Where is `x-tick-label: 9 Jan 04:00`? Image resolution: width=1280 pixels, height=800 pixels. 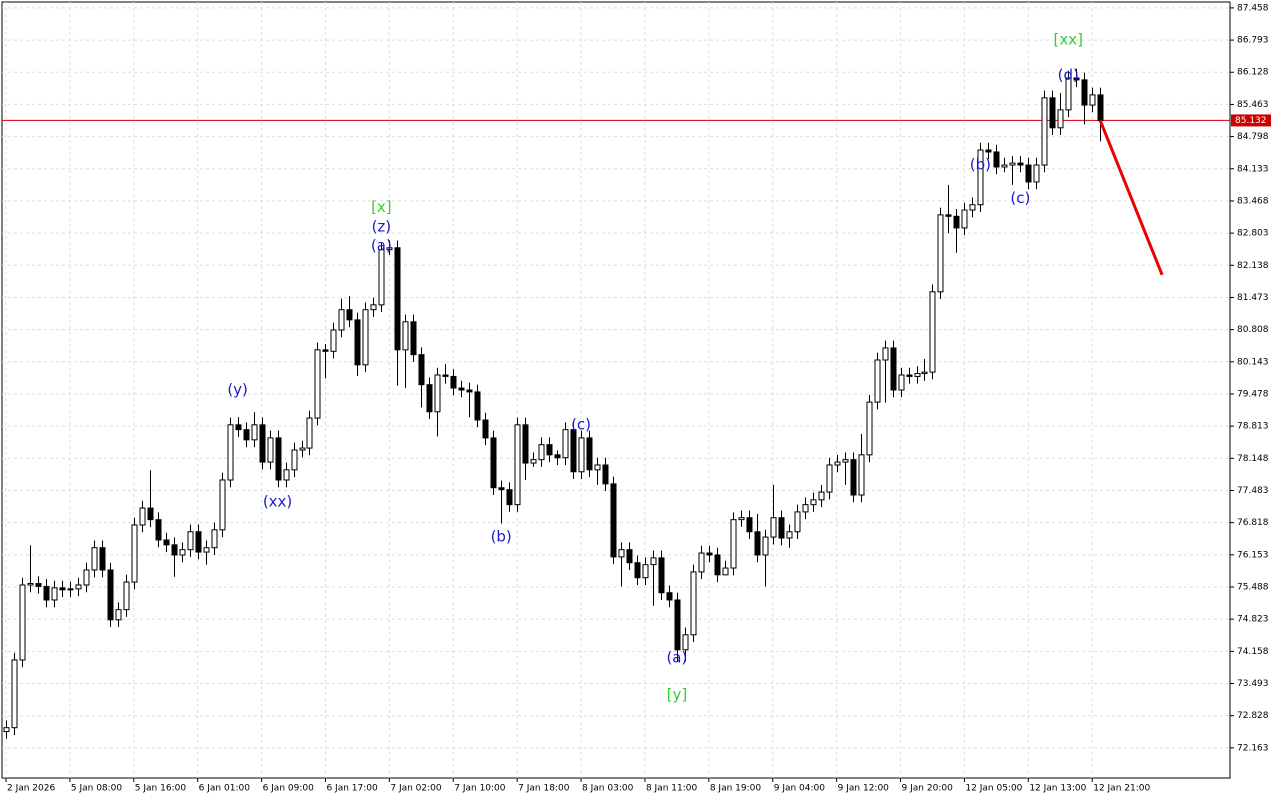 x-tick-label: 9 Jan 04:00 is located at coordinates (800, 789).